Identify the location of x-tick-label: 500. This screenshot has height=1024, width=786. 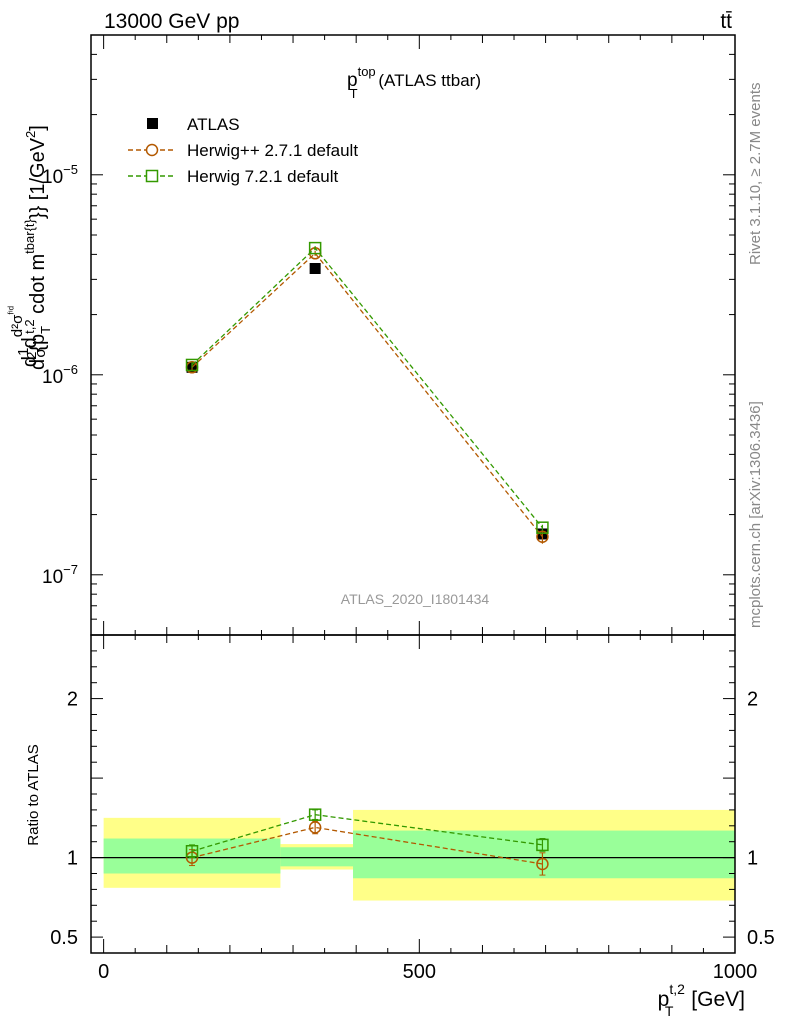
(419, 972).